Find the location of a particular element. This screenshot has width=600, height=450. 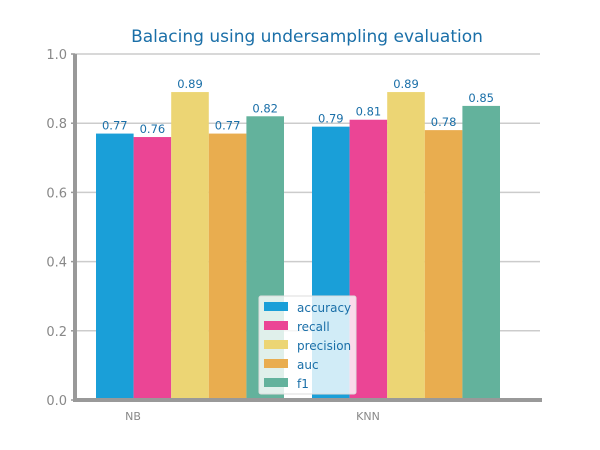

data-label: 0.85 is located at coordinates (481, 98).